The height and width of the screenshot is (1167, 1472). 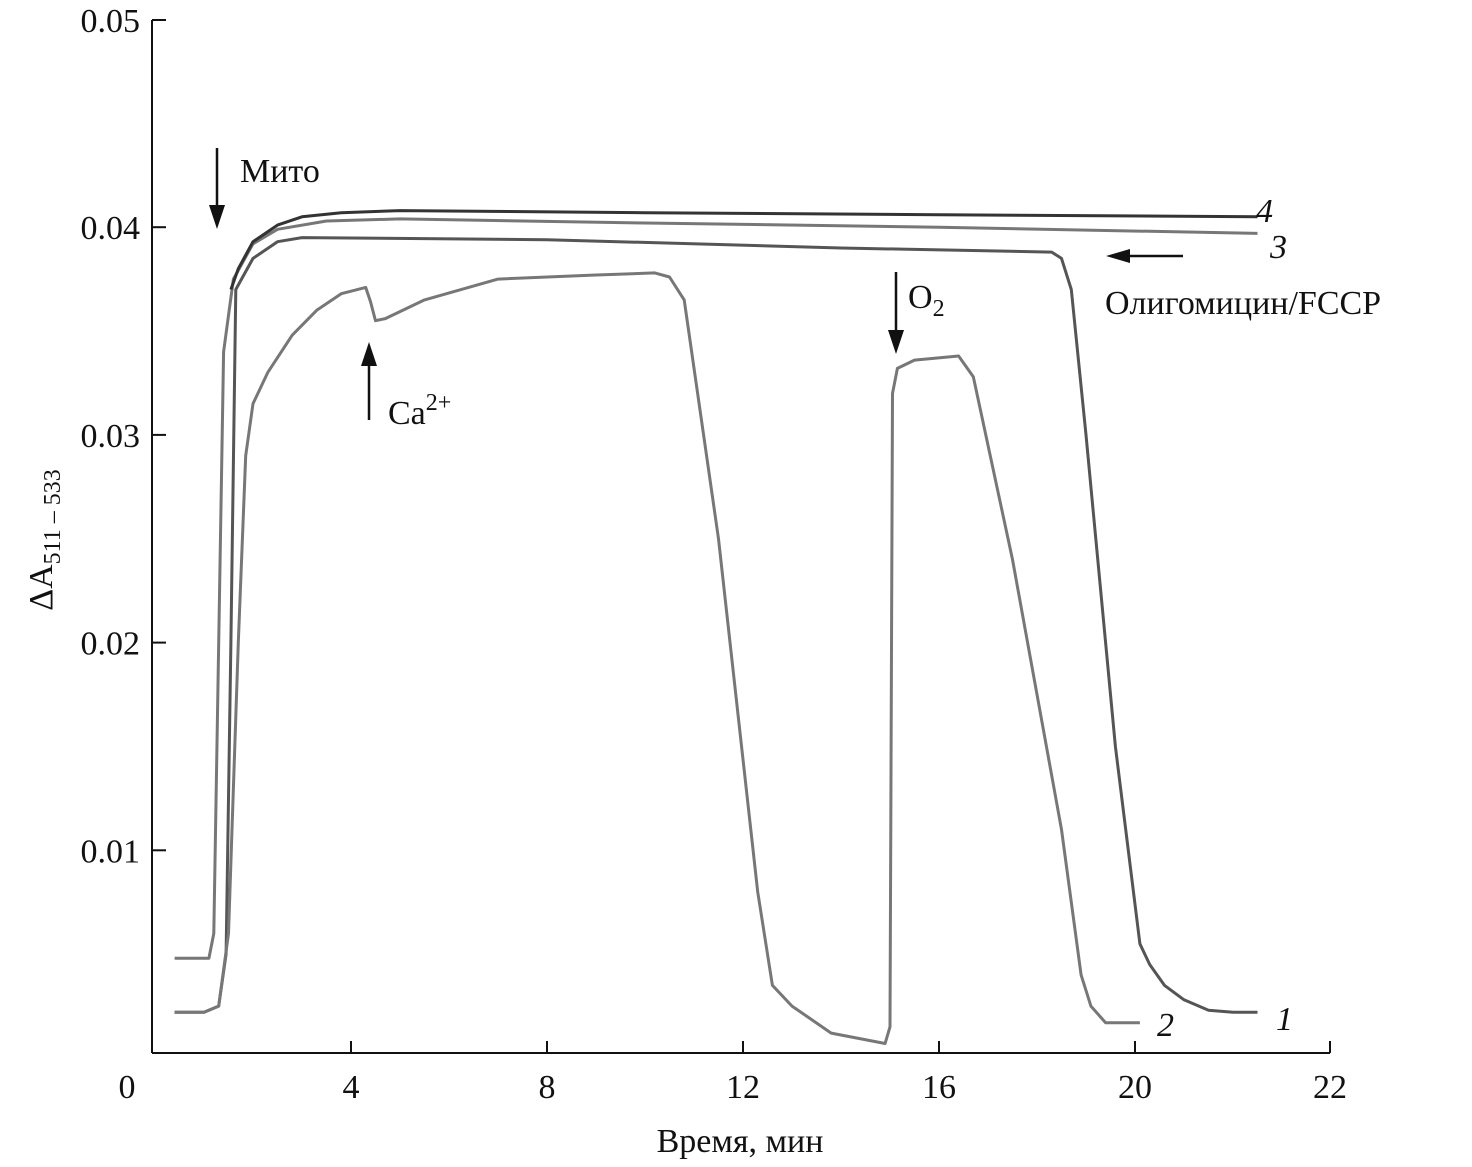 What do you see at coordinates (280, 171) in the screenshot?
I see `mito-label: Мито` at bounding box center [280, 171].